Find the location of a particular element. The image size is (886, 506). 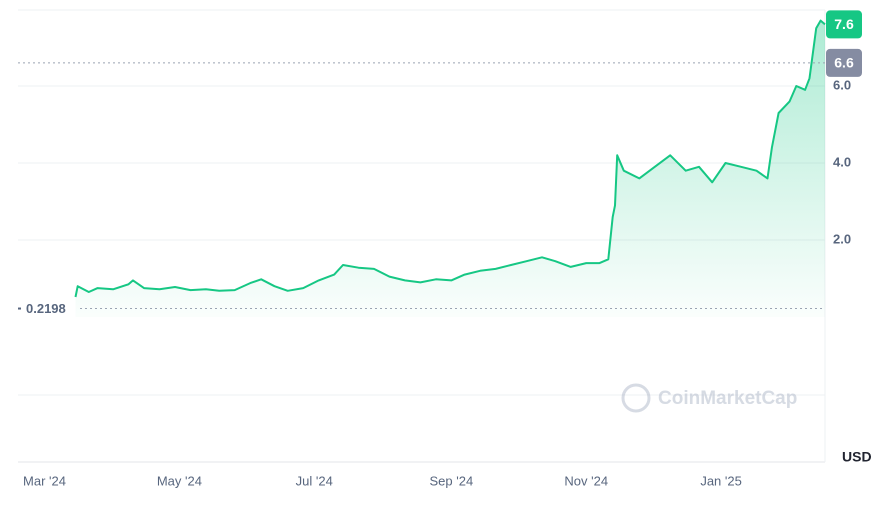

y-tick-label: 4.0 is located at coordinates (842, 161).